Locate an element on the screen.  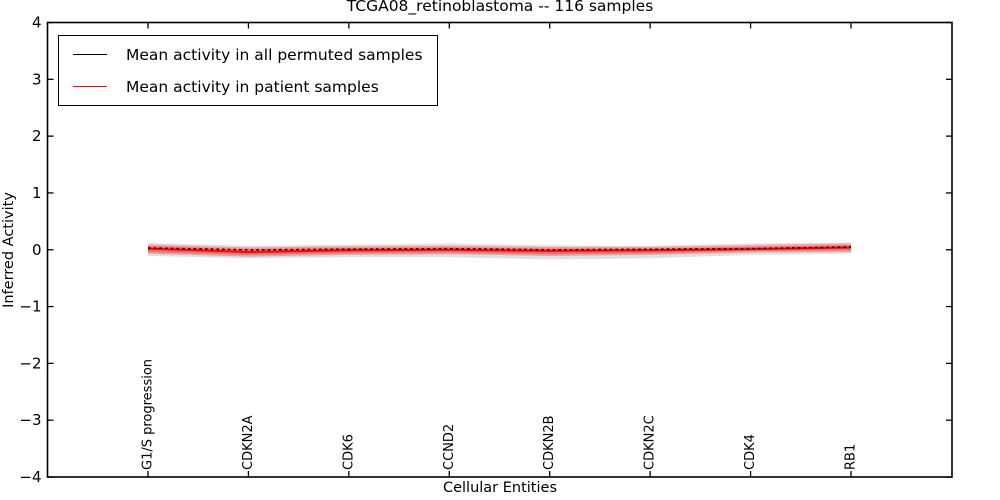
x-tick-label: CDKN2B is located at coordinates (549, 442).